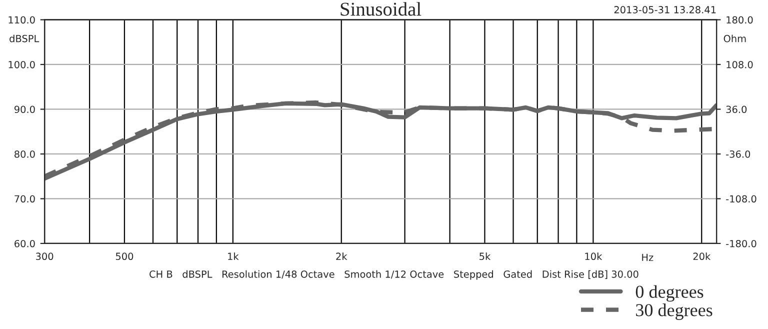  What do you see at coordinates (739, 64) in the screenshot?
I see `y2-tick-label: 108.0` at bounding box center [739, 64].